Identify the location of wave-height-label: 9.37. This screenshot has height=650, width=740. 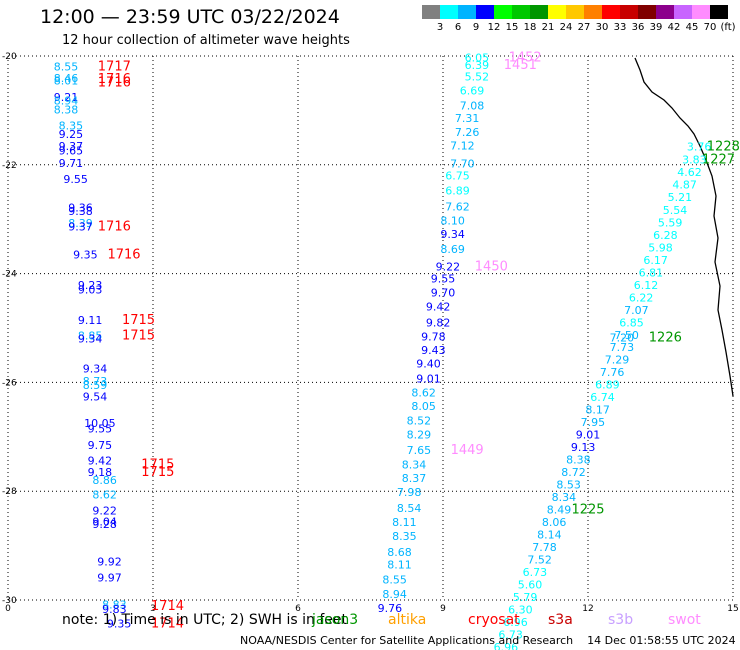
(80, 227).